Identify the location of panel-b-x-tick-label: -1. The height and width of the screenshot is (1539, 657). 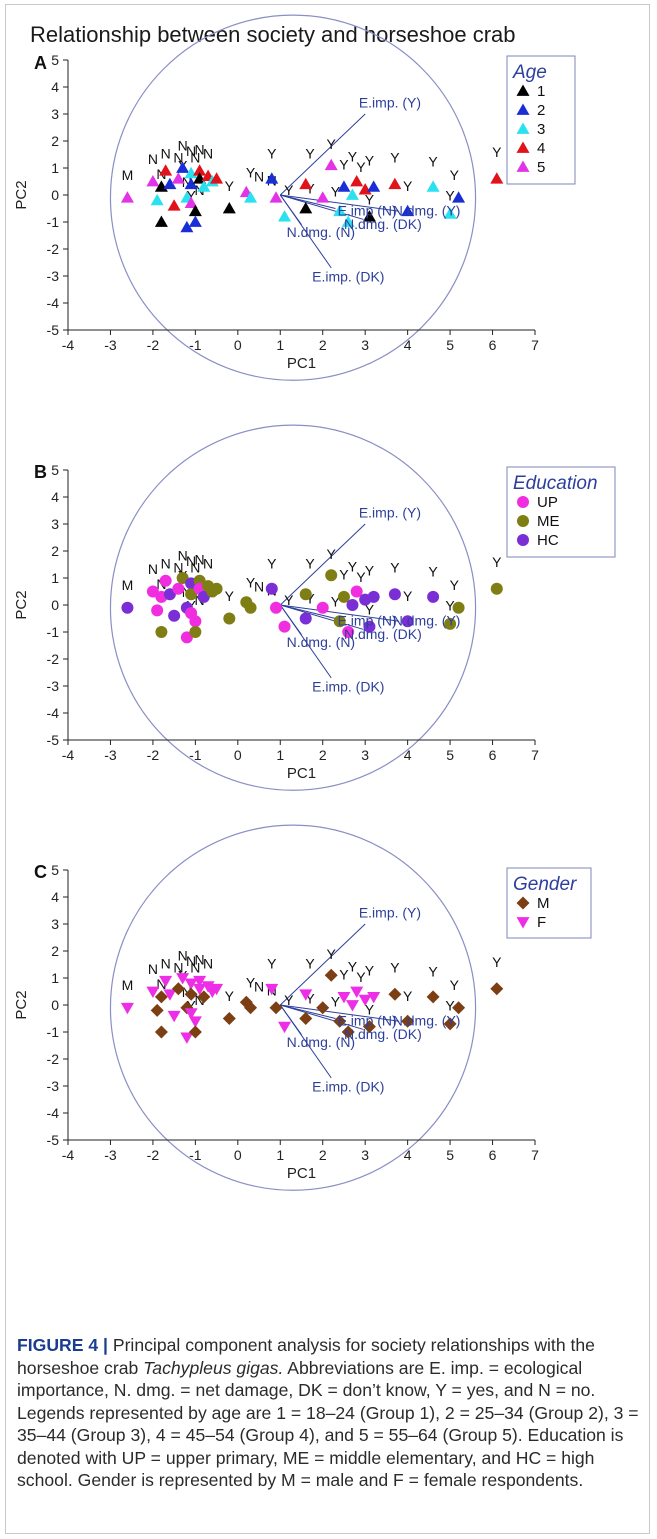
(195, 755).